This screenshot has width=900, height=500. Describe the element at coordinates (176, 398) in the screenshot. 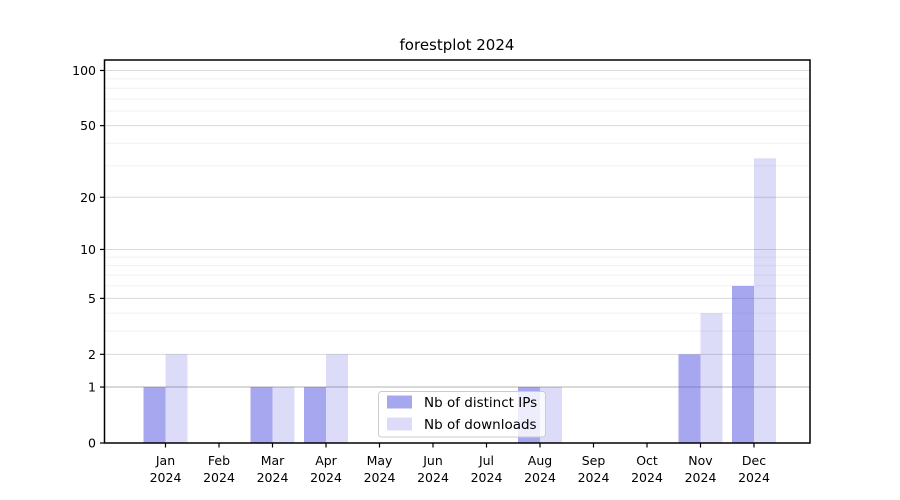

I see `bar-nb-of-downloads-jan` at that location.